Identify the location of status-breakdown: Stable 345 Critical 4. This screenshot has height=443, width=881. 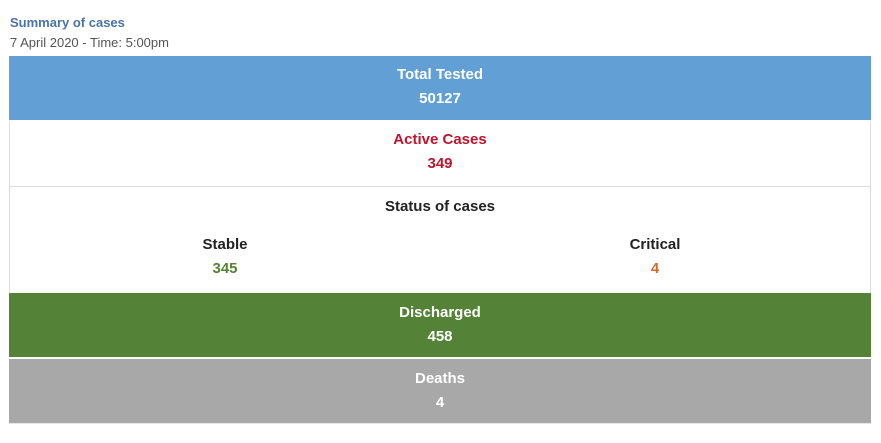
(440, 257).